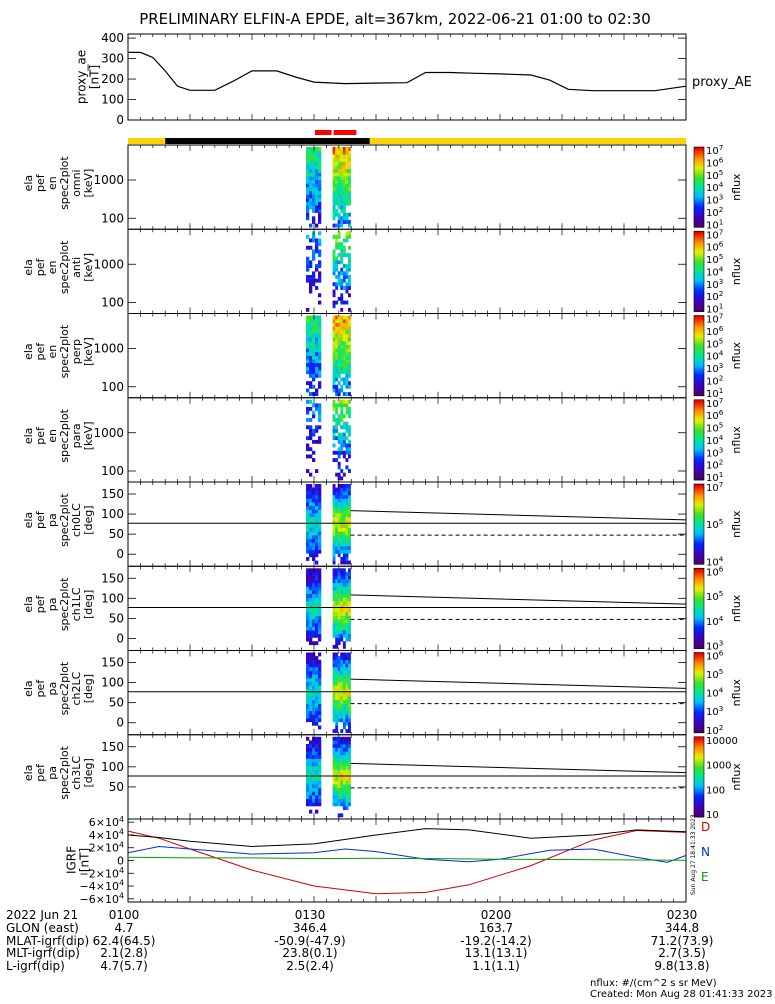 The image size is (775, 1004). What do you see at coordinates (52, 605) in the screenshot?
I see `ylabel-line: pa` at bounding box center [52, 605].